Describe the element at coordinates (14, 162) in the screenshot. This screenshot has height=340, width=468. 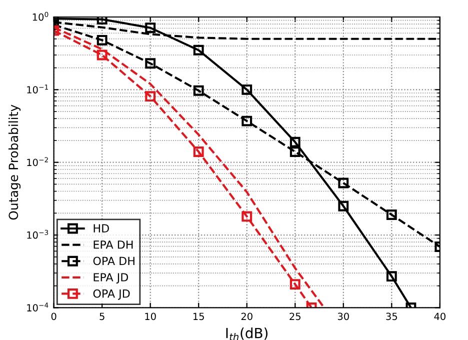
I see `y-axis-title: Outage Probability` at that location.